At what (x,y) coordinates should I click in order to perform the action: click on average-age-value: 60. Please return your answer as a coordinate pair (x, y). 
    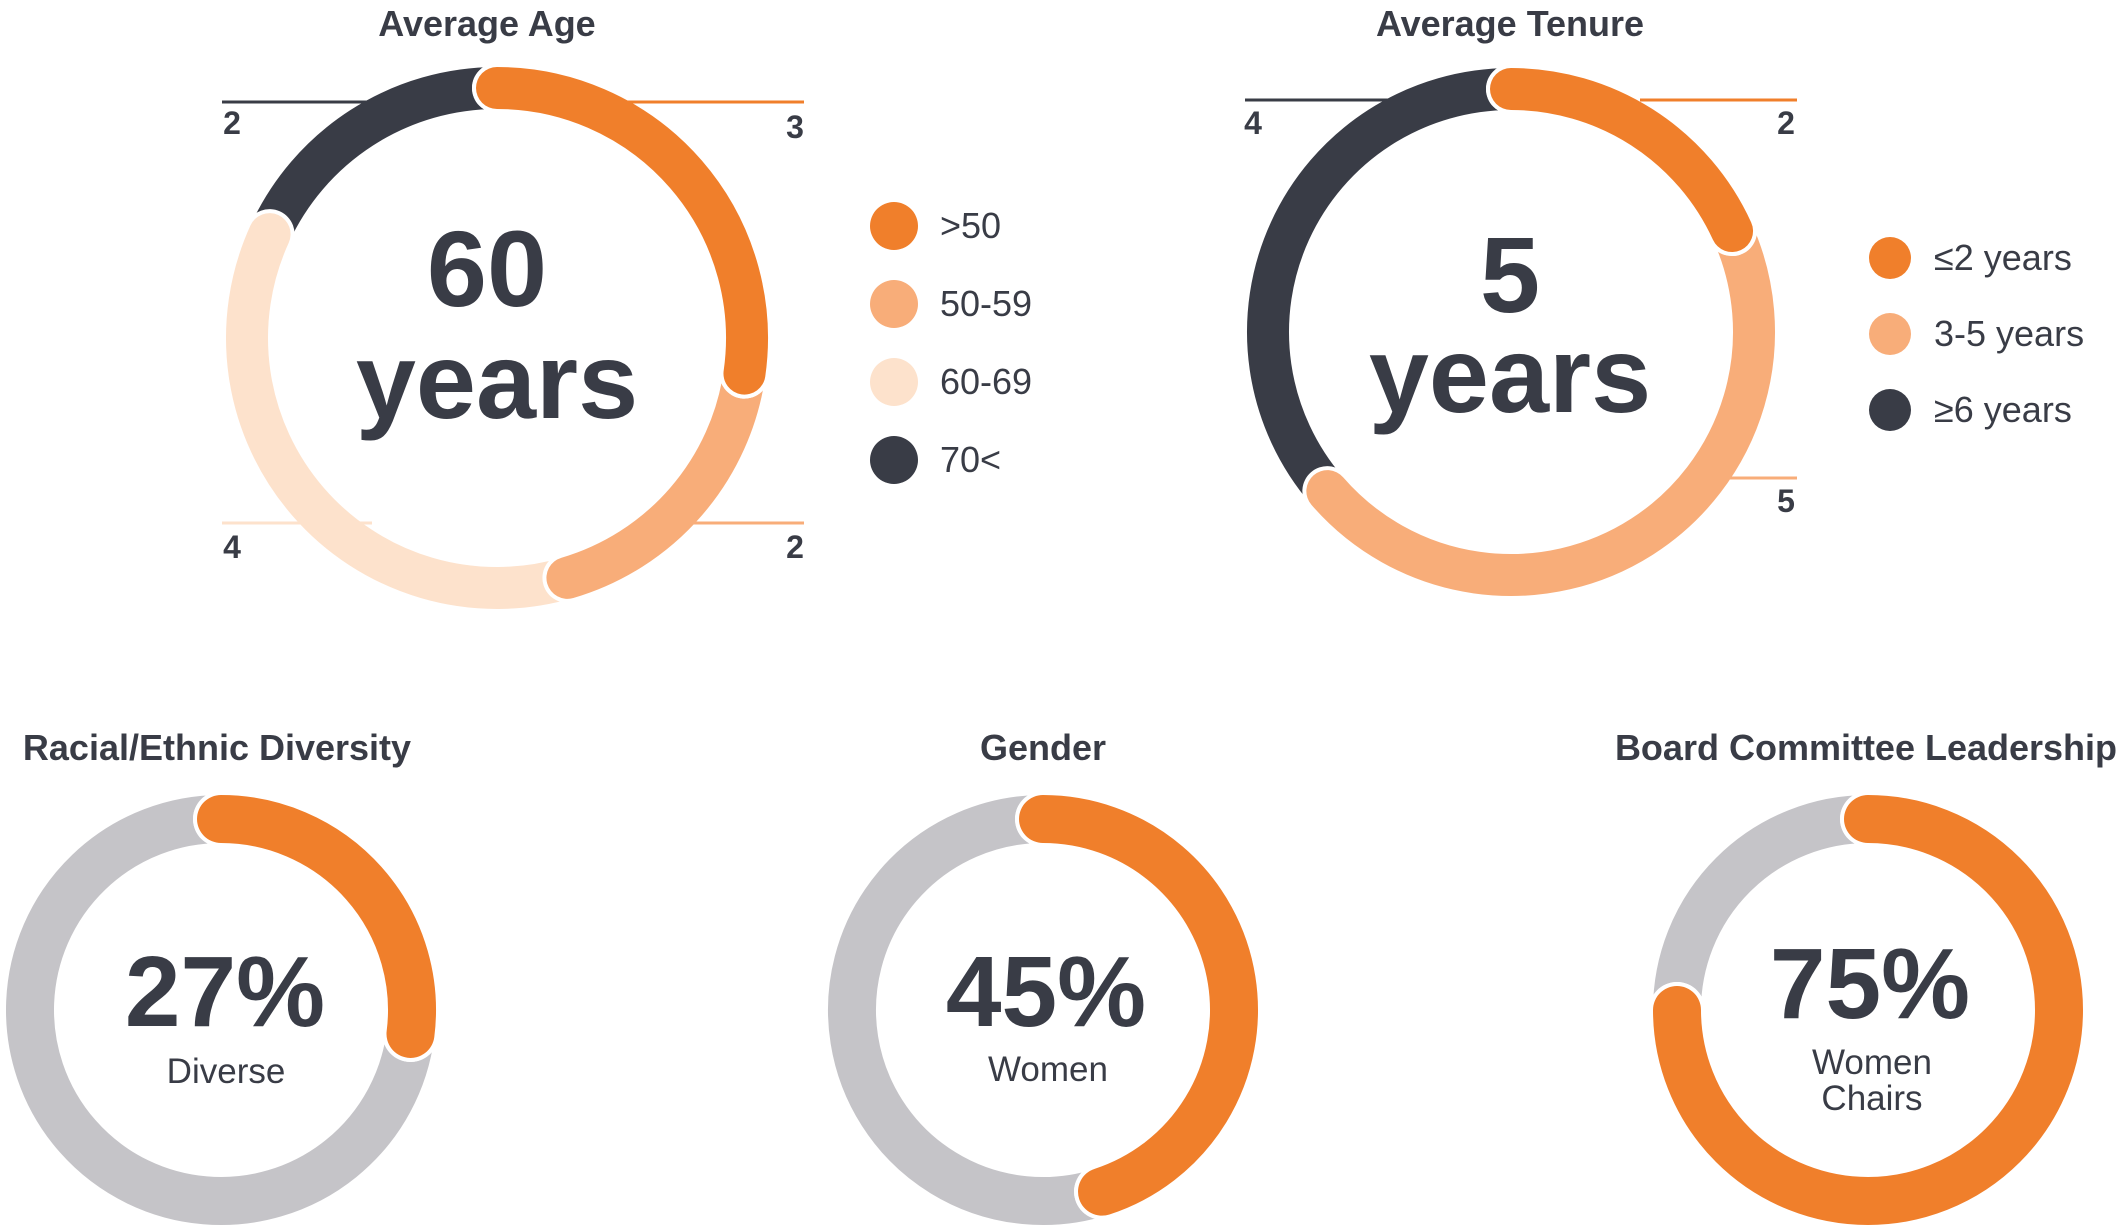
    Looking at the image, I should click on (487, 268).